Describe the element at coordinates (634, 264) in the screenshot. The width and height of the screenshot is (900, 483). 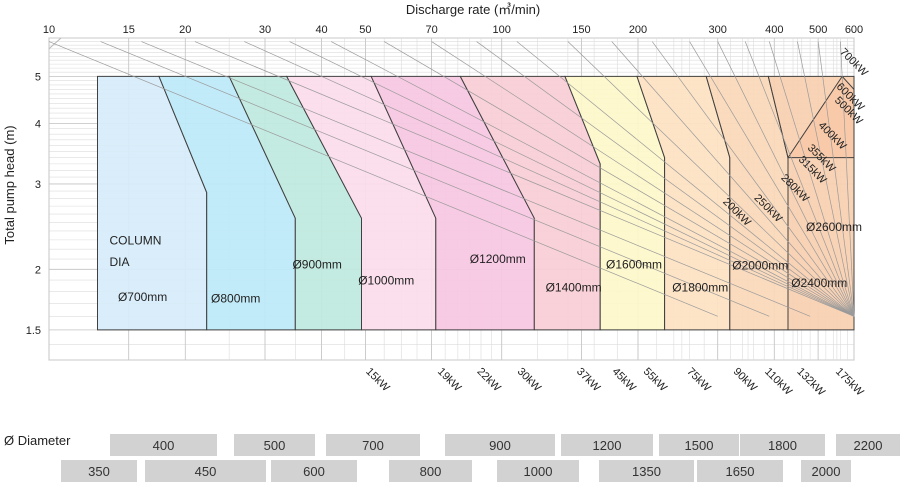
I see `zone-label: Ø1600mm` at that location.